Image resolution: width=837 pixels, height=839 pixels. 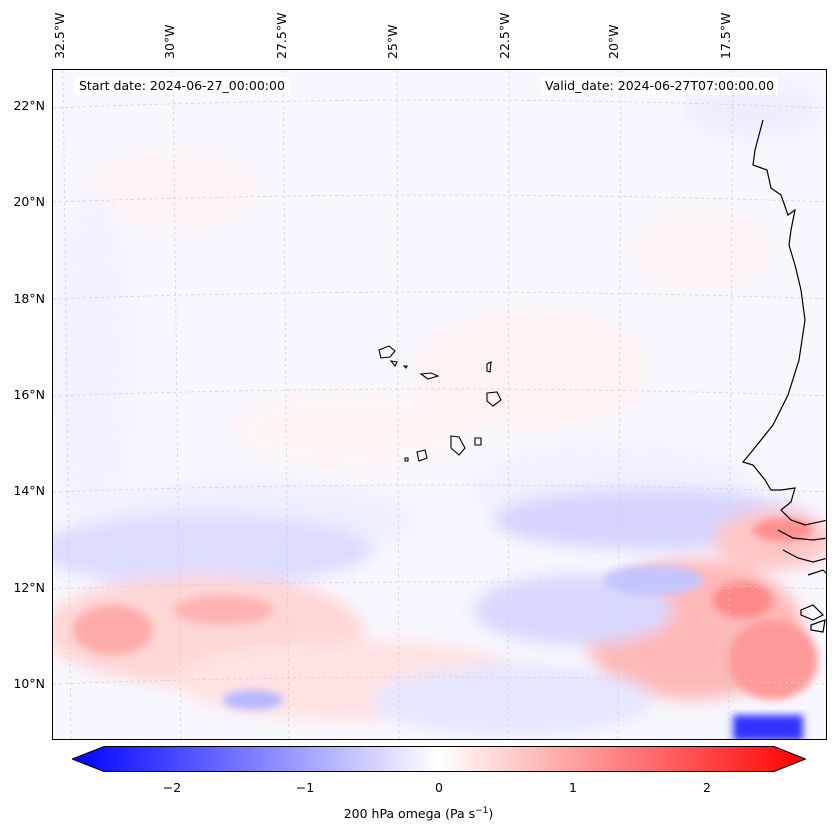 I want to click on lat-label: 22°N, so click(x=29, y=105).